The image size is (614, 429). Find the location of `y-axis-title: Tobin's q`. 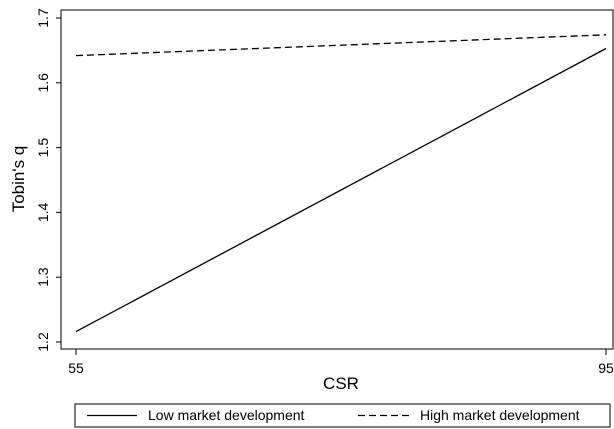

y-axis-title: Tobin's q is located at coordinates (18, 179).